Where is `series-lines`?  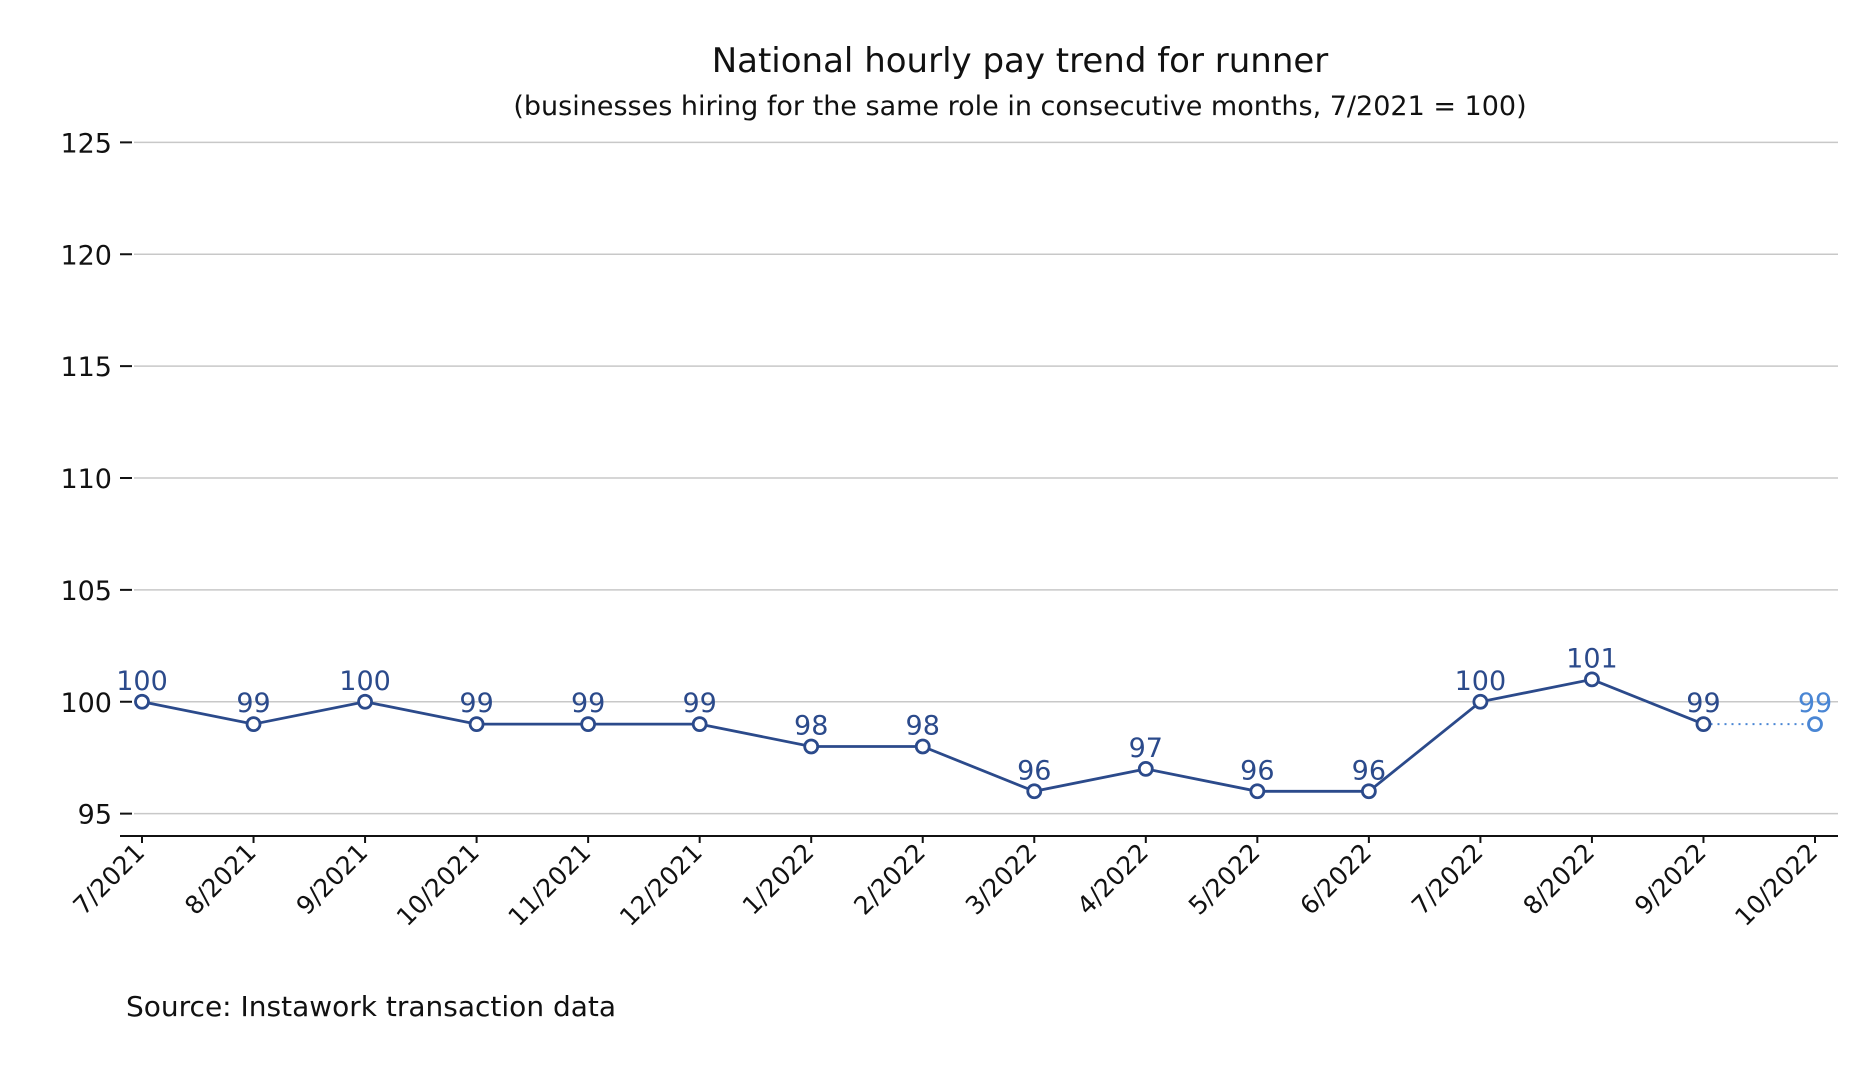 series-lines is located at coordinates (978, 735).